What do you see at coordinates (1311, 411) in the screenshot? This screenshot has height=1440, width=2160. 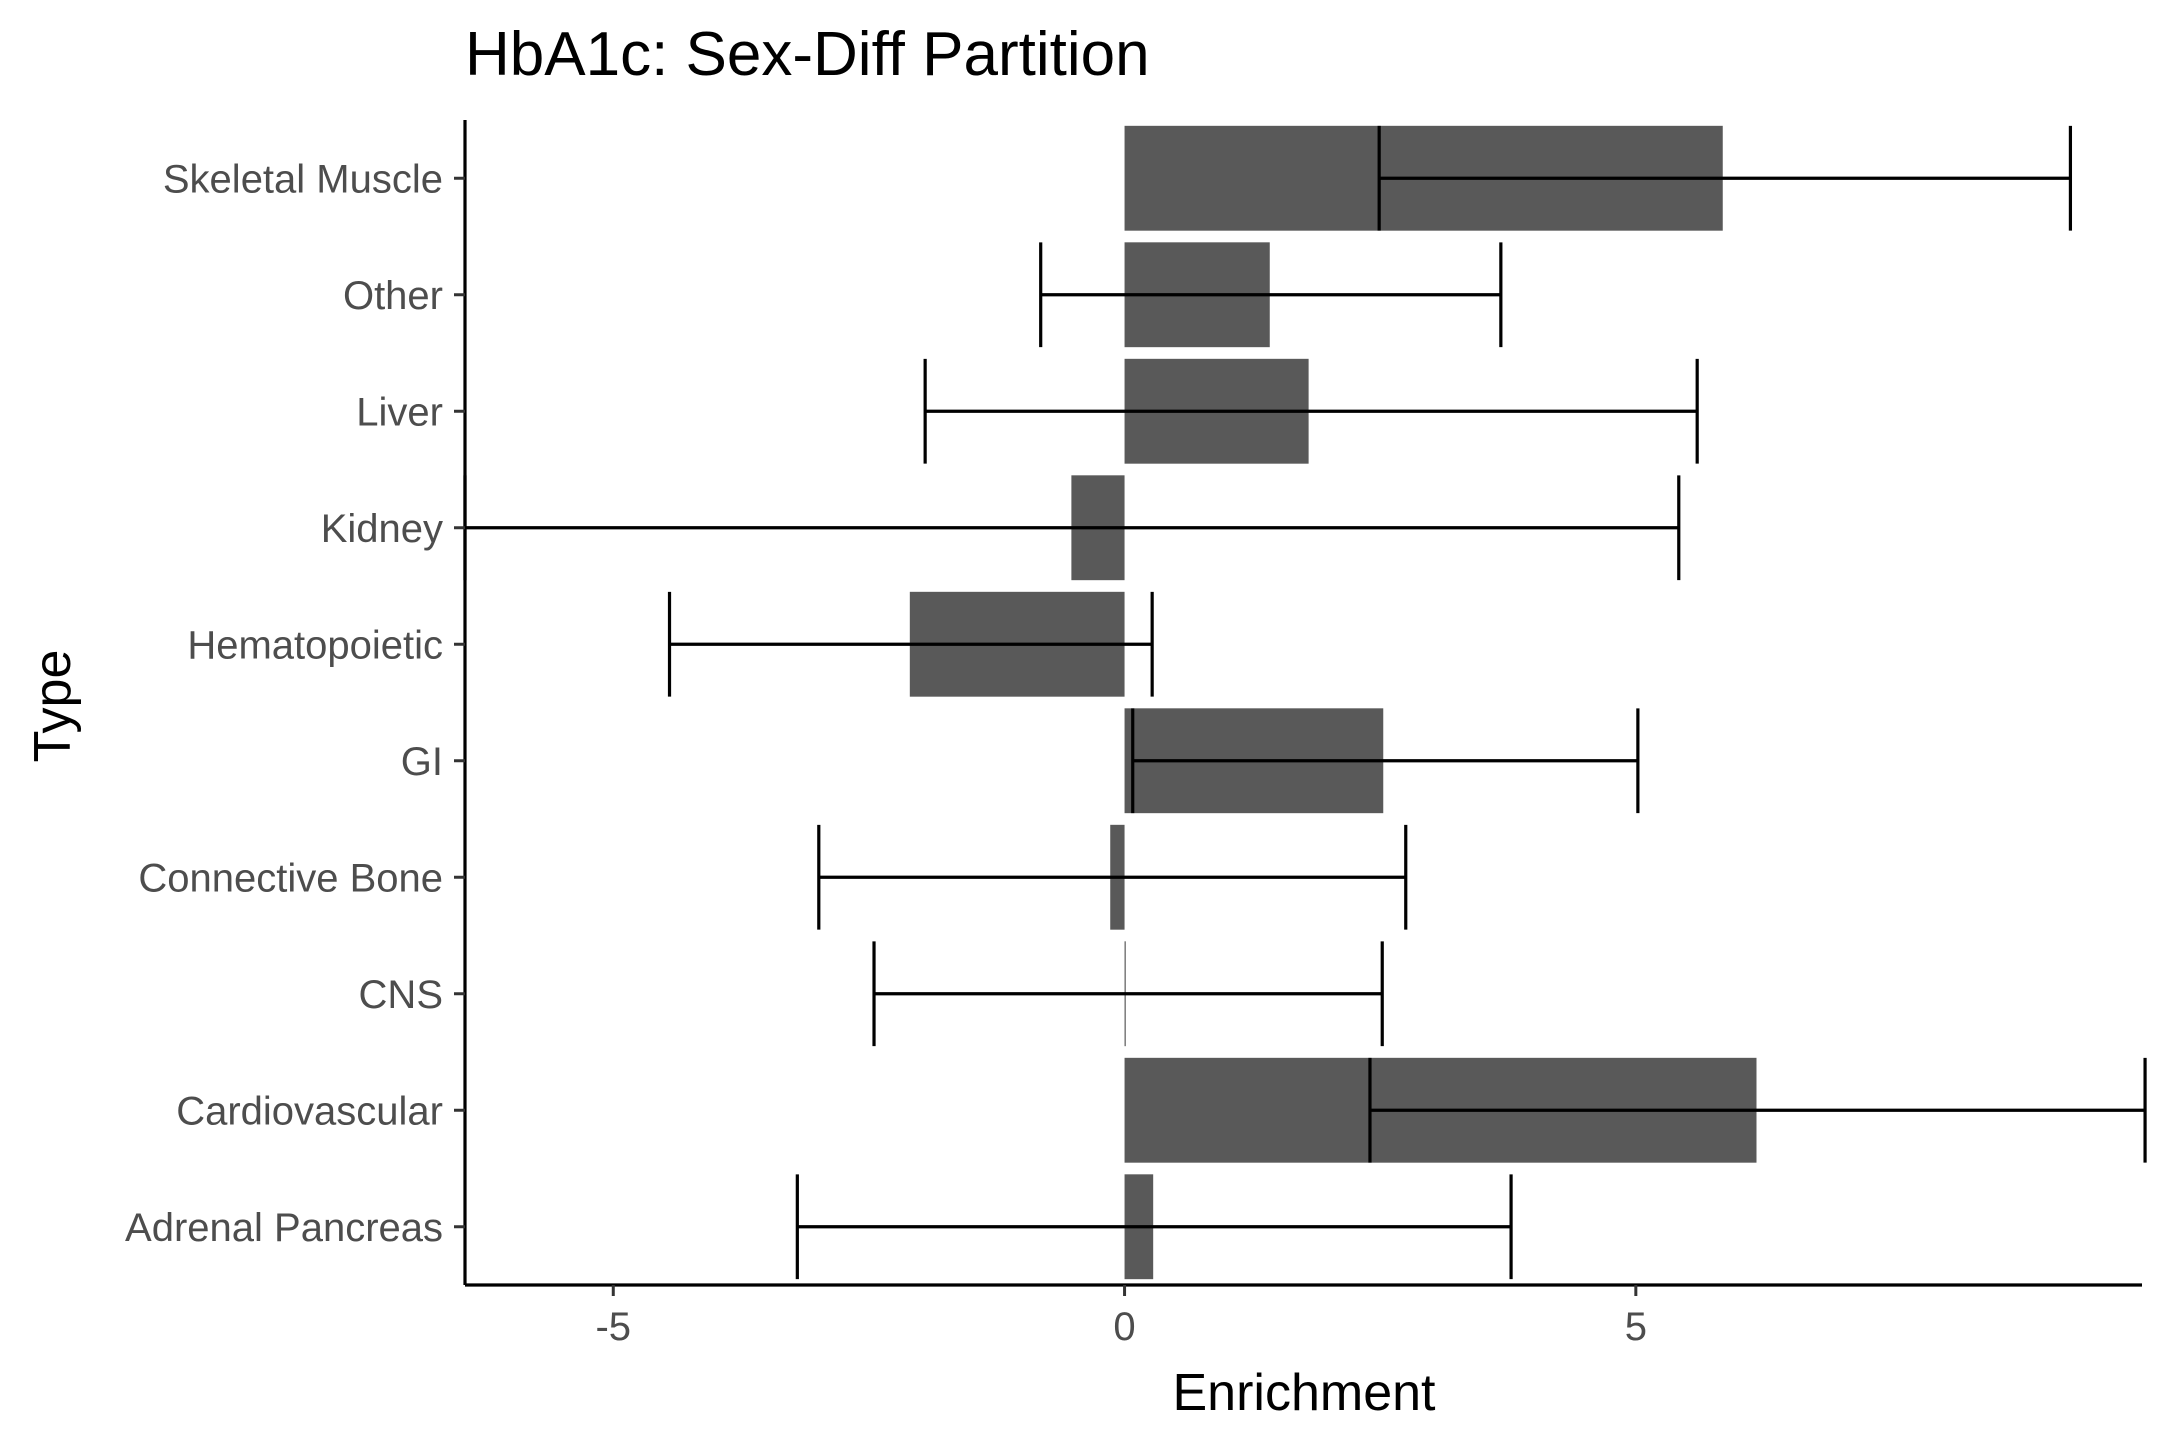 I see `errorbar-liver` at bounding box center [1311, 411].